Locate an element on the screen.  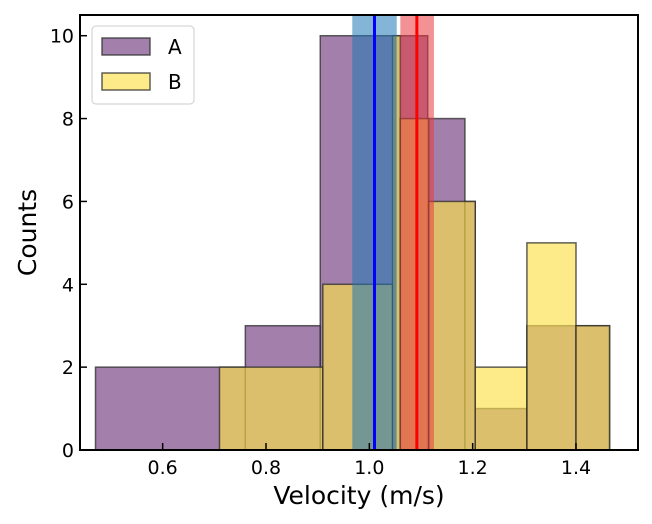
y-tick-label: 10 is located at coordinates (62, 37).